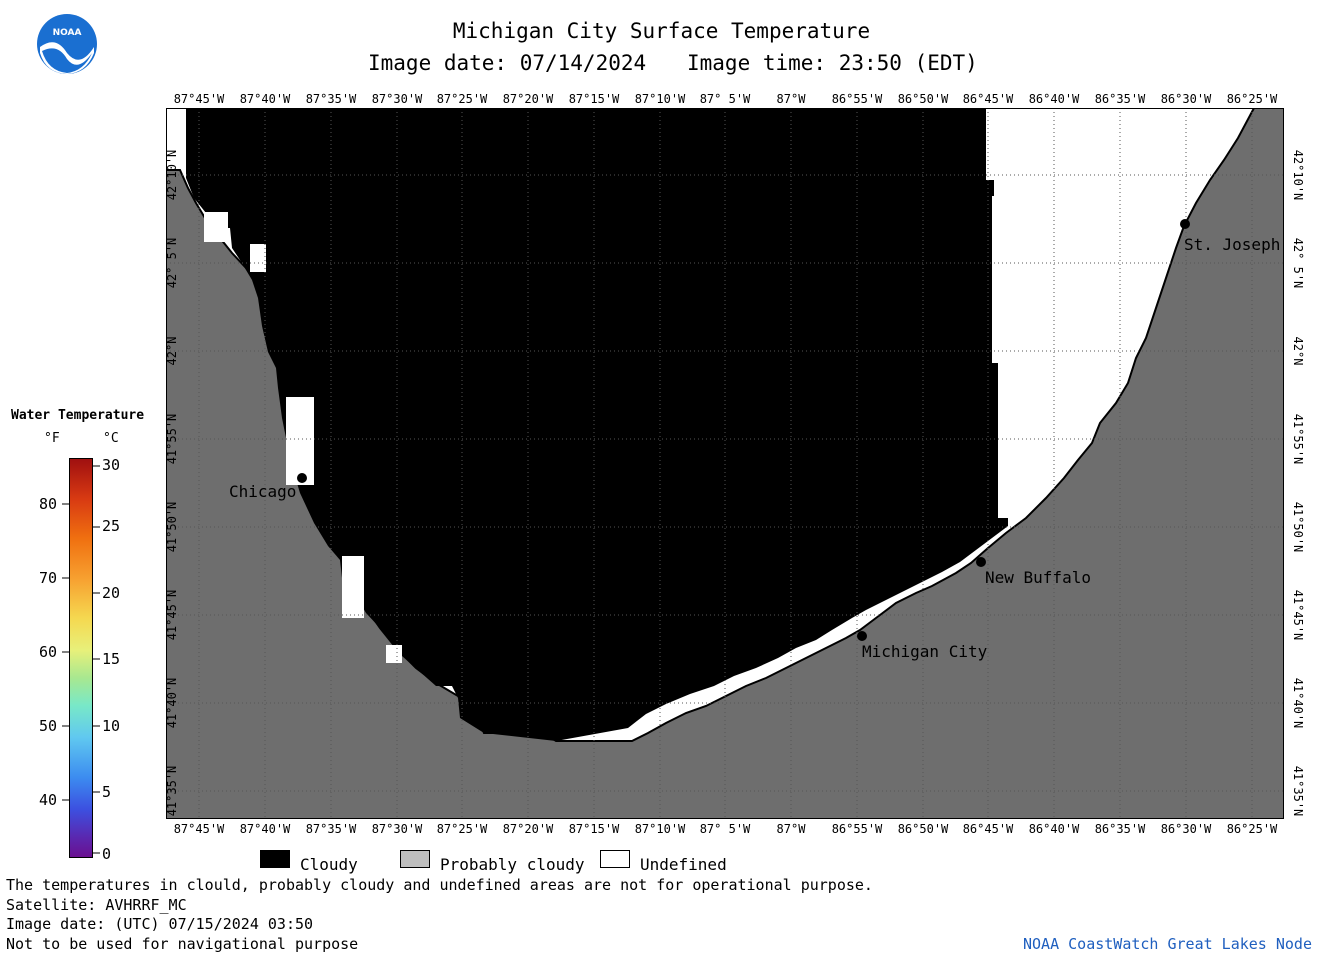 This screenshot has width=1323, height=960. I want to click on chicago-marker, so click(302, 478).